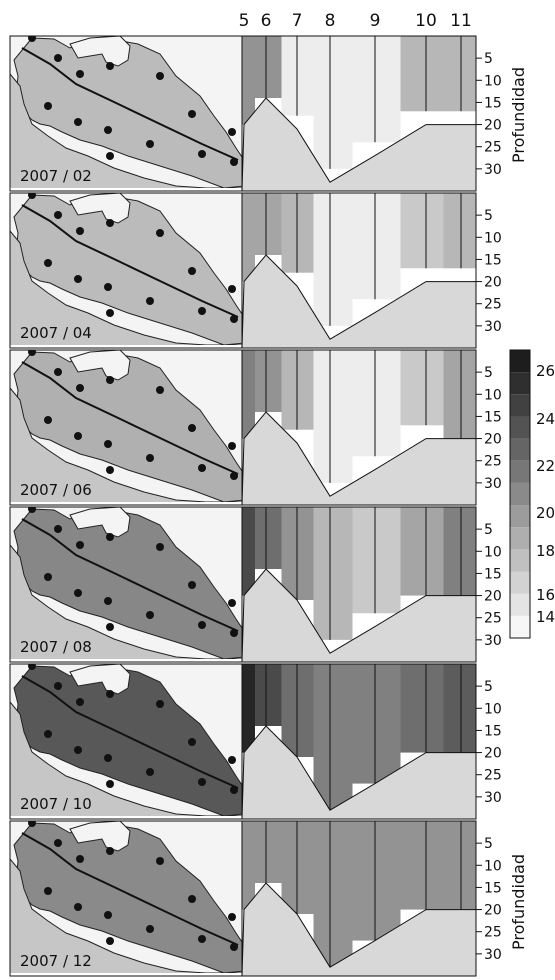 This screenshot has width=555, height=980. I want to click on colorbar-tick: 14, so click(545, 617).